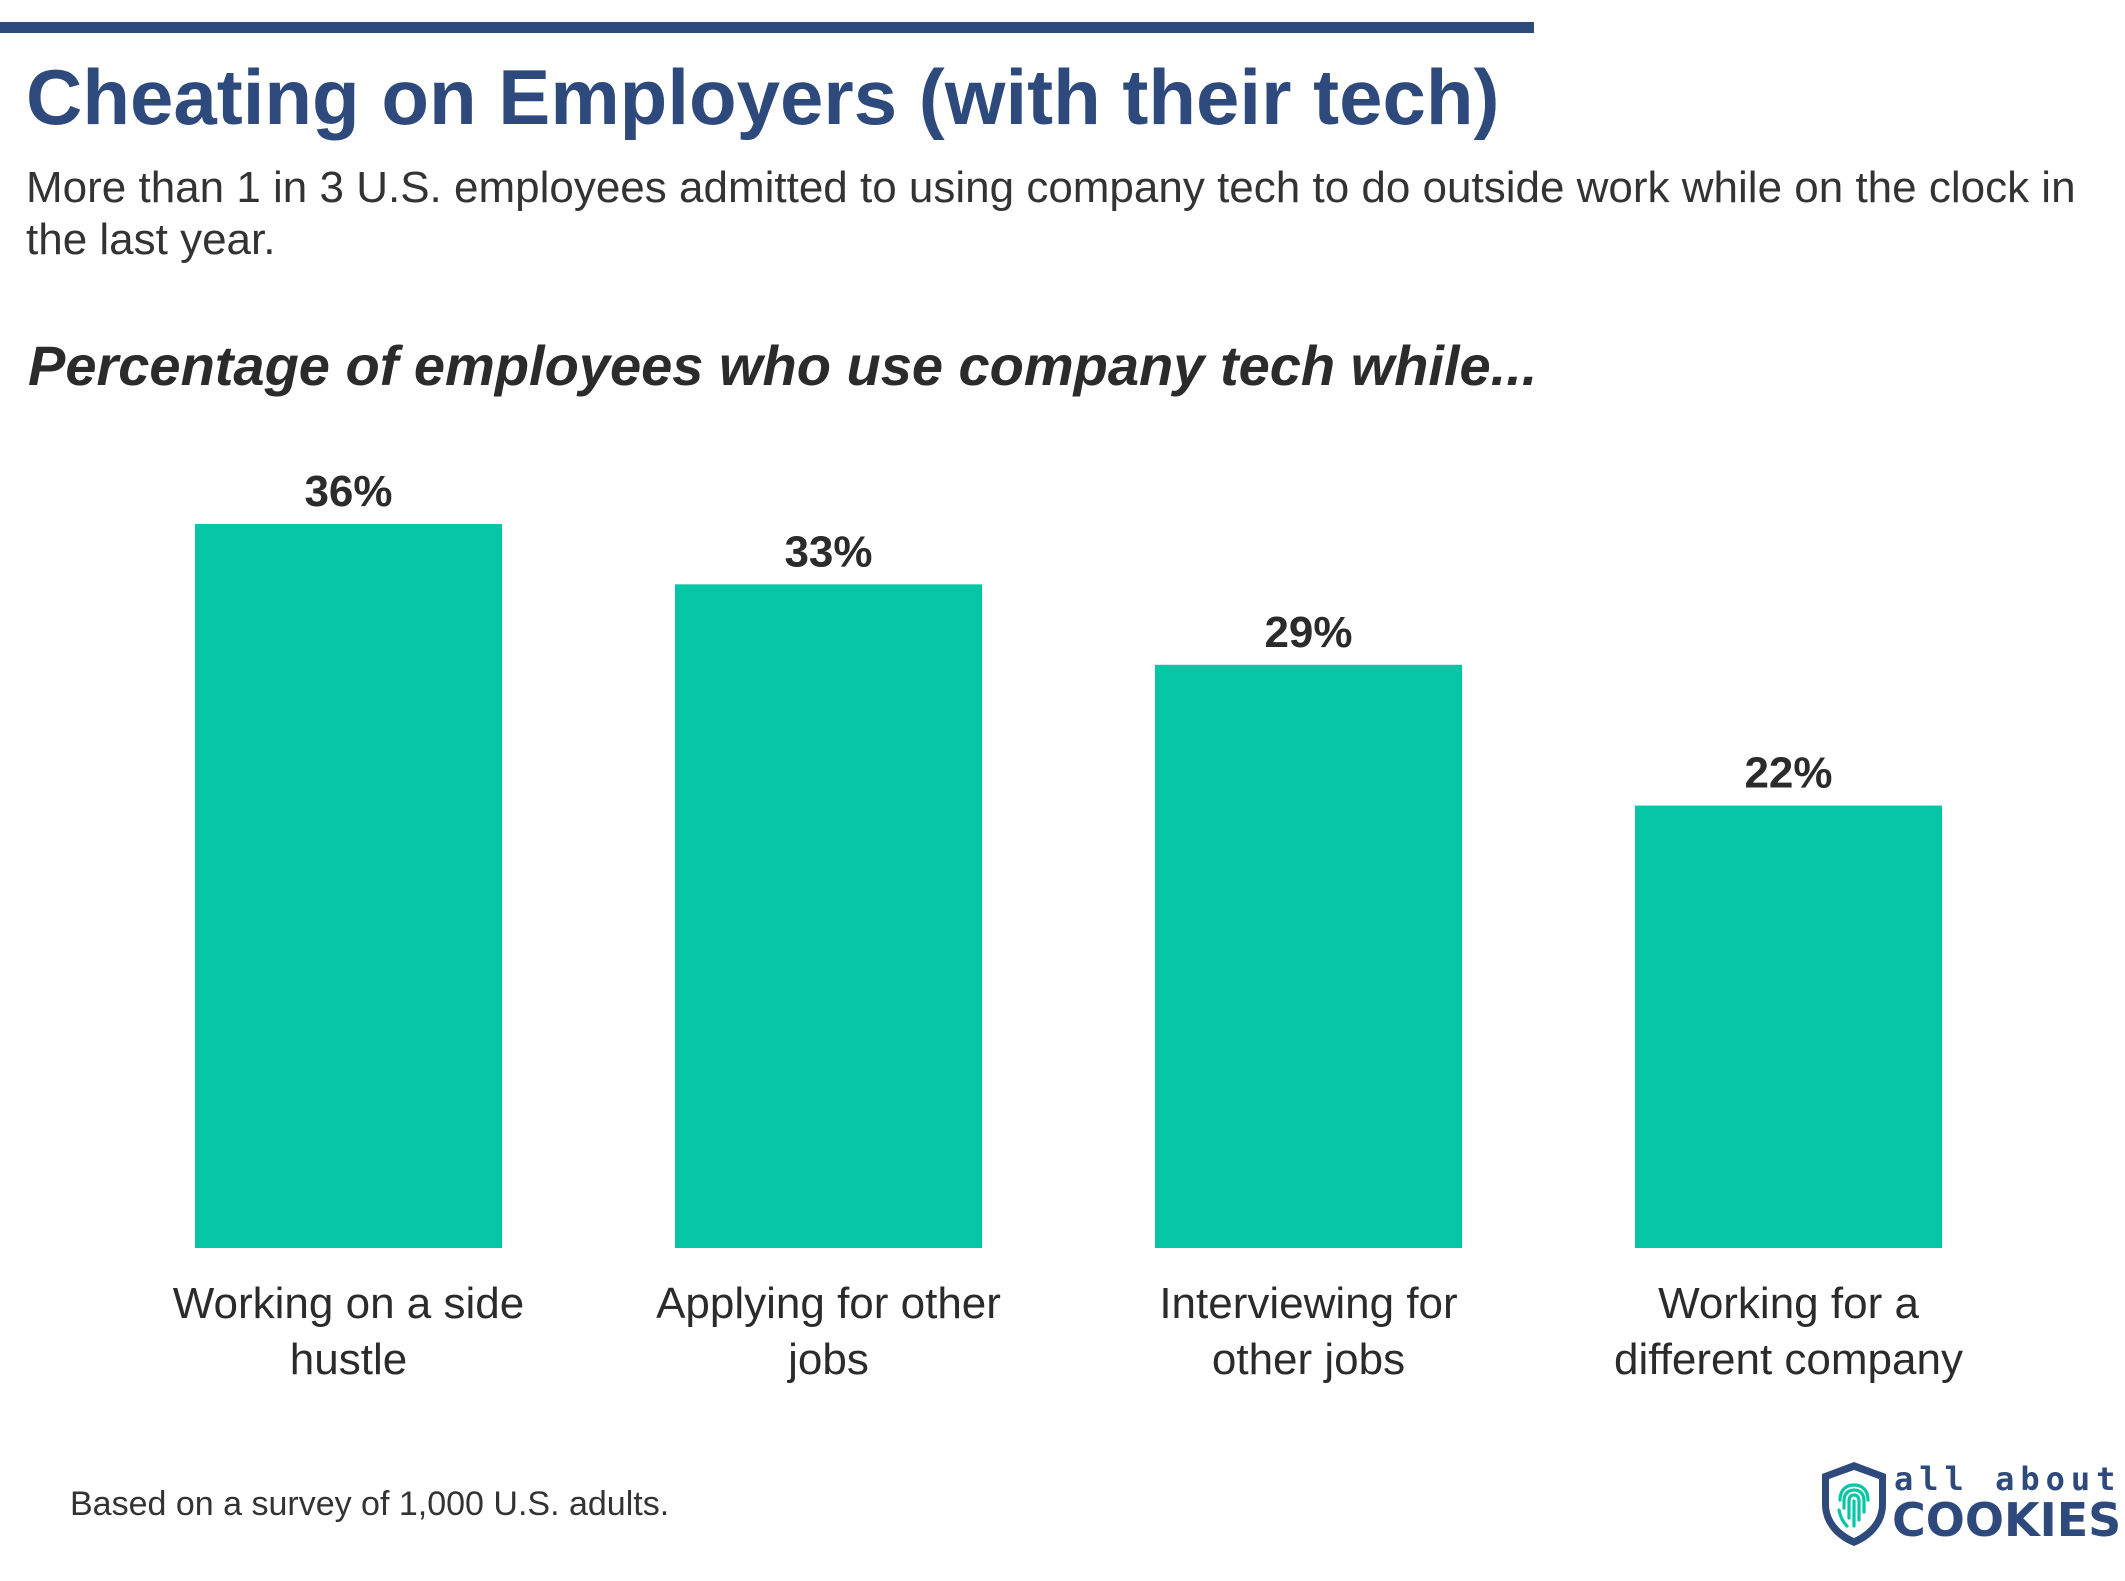 The width and height of the screenshot is (2125, 1581). I want to click on logo-text-top: all about, so click(2008, 1479).